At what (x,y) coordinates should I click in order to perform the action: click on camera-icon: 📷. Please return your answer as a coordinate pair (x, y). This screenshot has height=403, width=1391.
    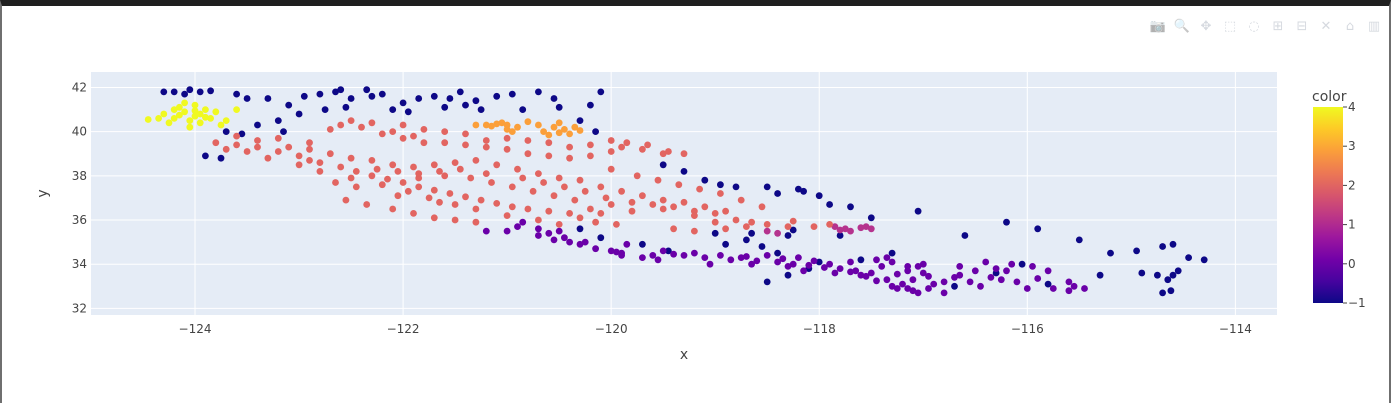
    Looking at the image, I should click on (1158, 26).